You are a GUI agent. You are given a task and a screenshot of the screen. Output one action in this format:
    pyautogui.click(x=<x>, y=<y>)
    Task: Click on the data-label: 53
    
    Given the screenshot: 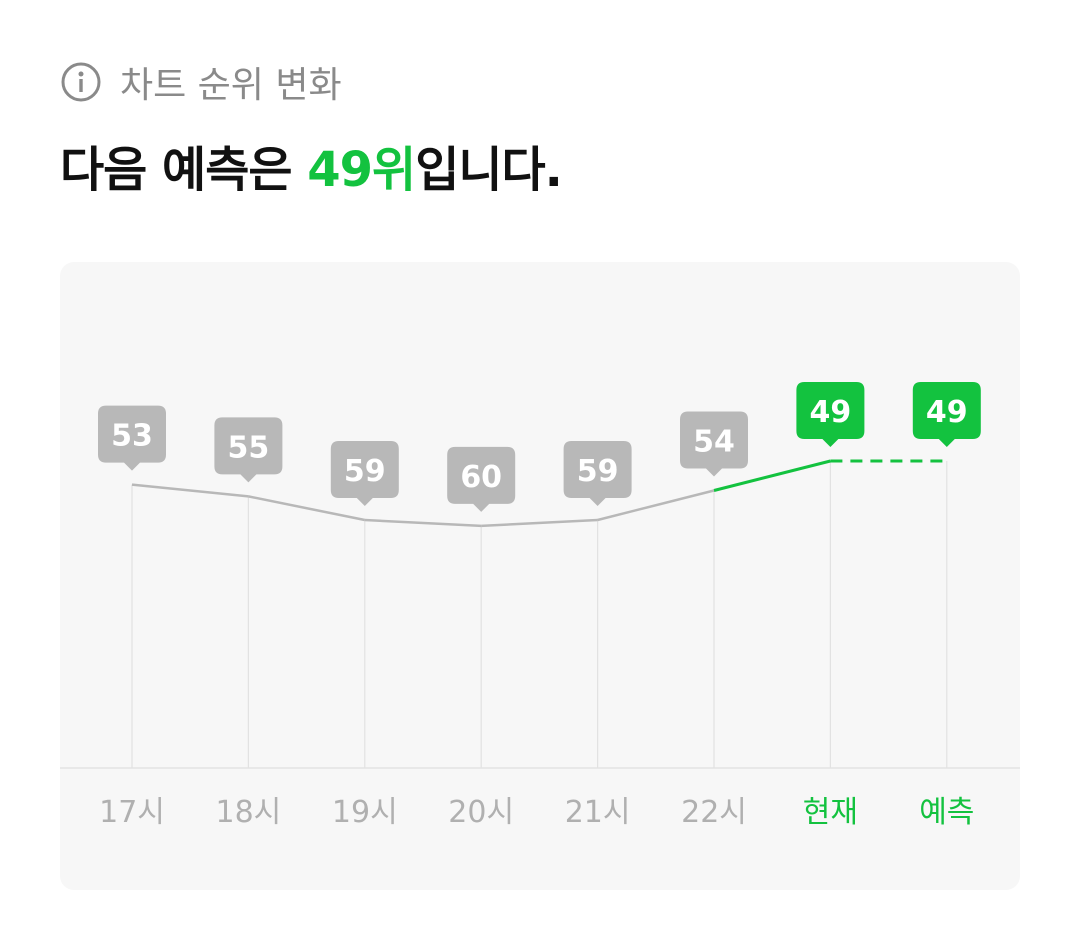 What is the action you would take?
    pyautogui.click(x=132, y=436)
    